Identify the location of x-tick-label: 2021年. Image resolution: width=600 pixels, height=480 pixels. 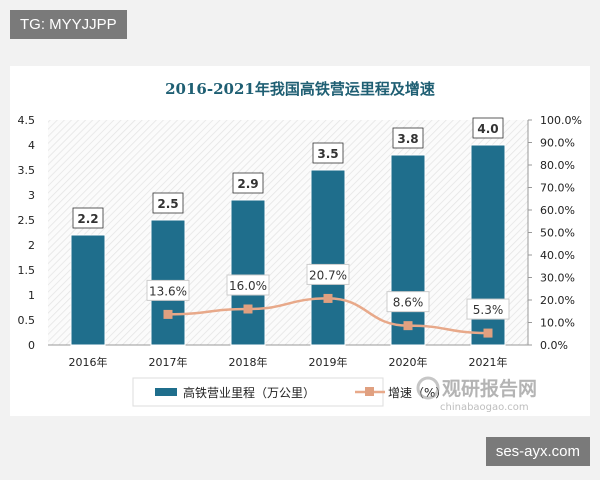
(488, 362).